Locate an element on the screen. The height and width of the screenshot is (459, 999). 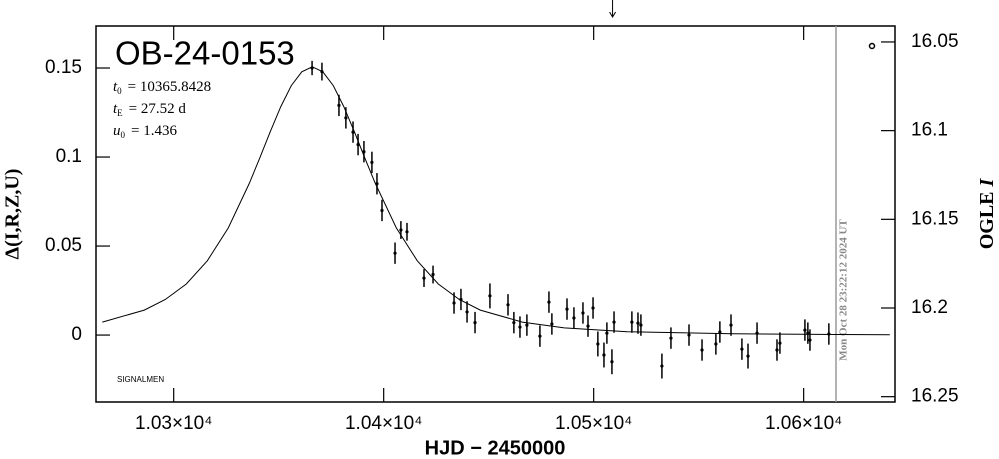
param: t0 = 10365.8428 is located at coordinates (162, 87).